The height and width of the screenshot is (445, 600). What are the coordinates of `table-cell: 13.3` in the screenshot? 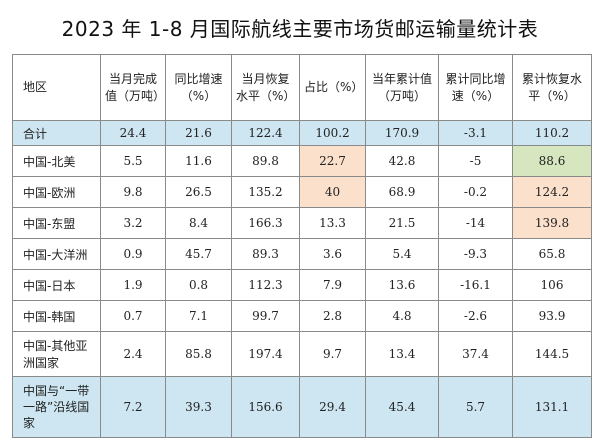 It's located at (332, 223).